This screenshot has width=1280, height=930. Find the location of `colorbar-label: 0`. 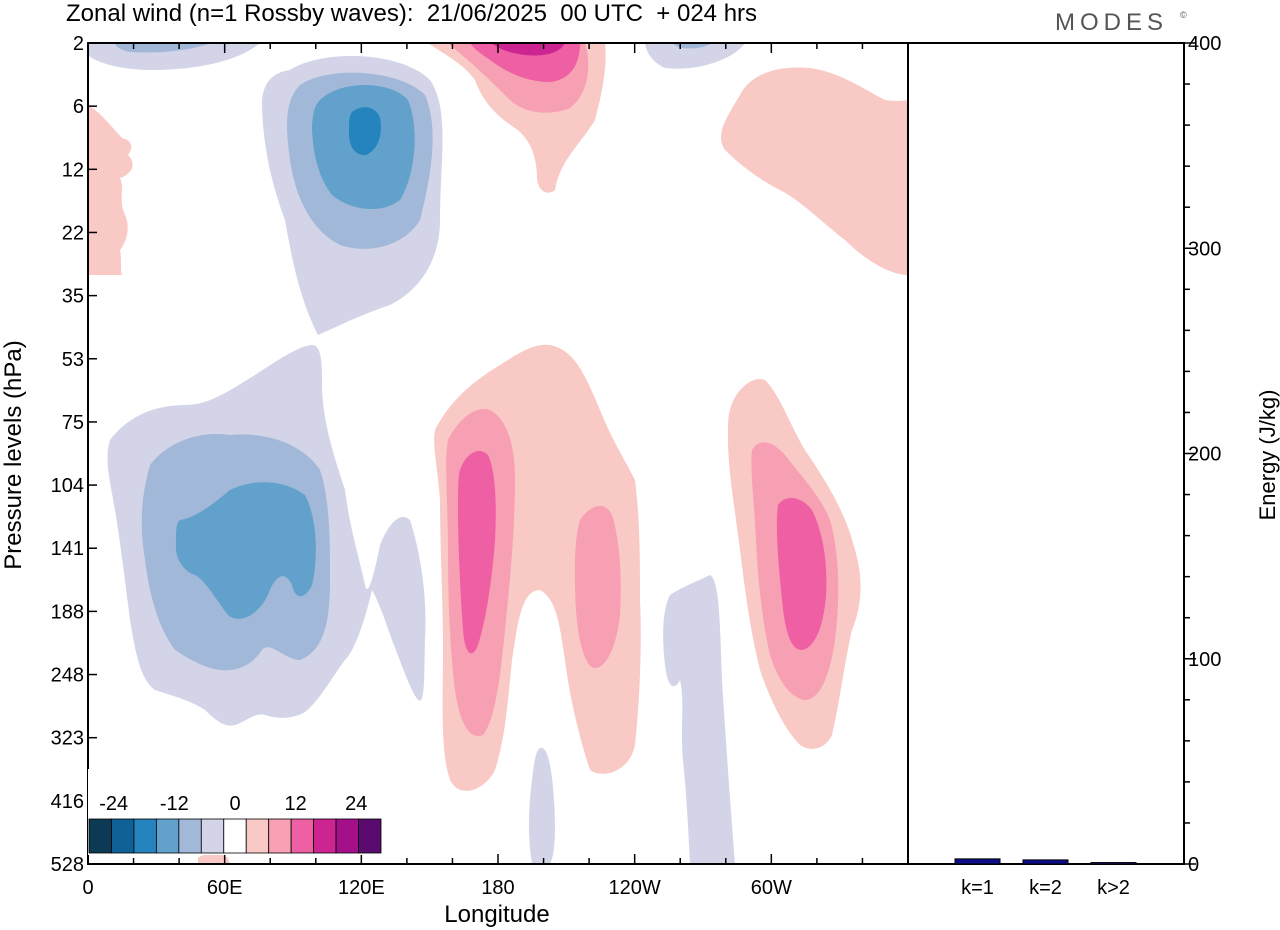

colorbar-label: 0 is located at coordinates (234, 804).